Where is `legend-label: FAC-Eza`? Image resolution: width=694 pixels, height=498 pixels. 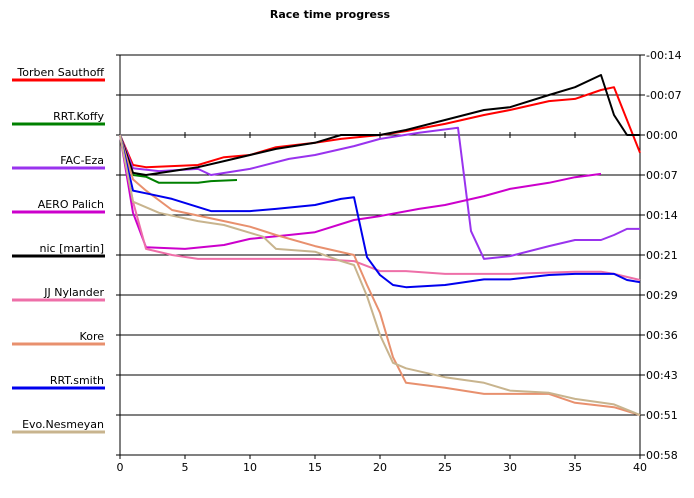
legend-label: FAC-Eza is located at coordinates (82, 160).